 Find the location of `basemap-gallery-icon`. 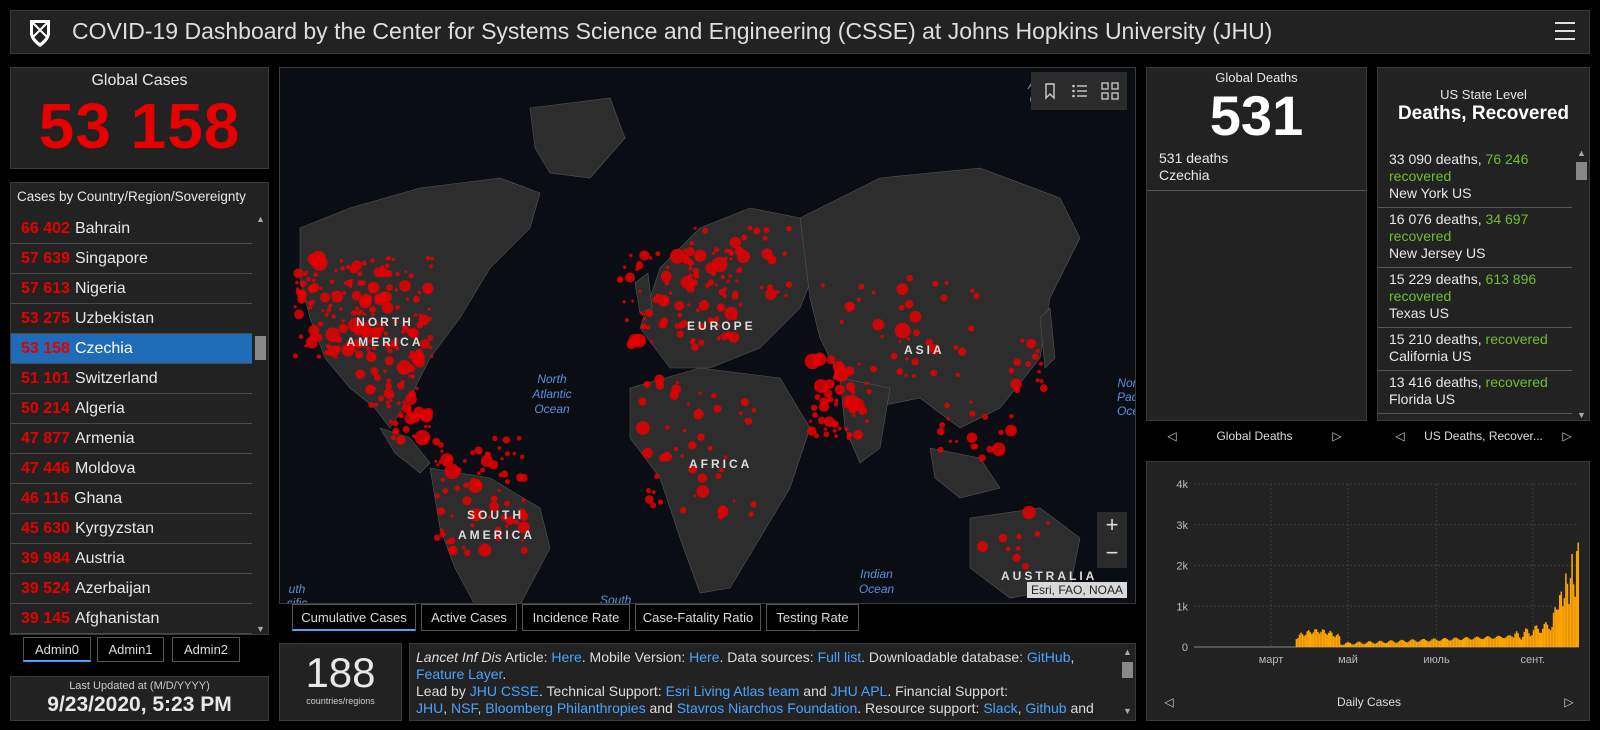

basemap-gallery-icon is located at coordinates (1110, 91).